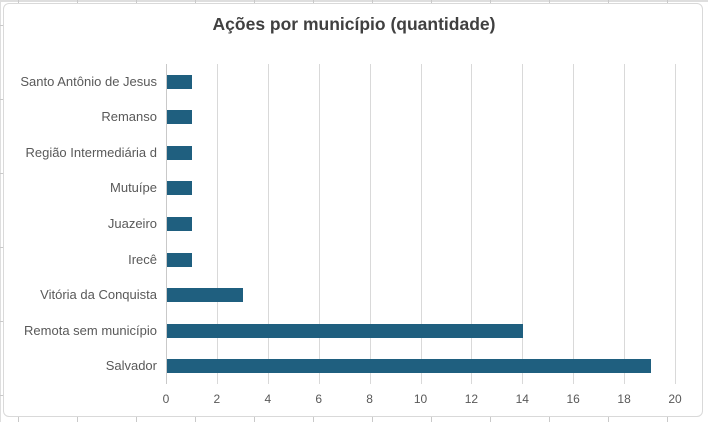 Image resolution: width=708 pixels, height=422 pixels. What do you see at coordinates (90, 330) in the screenshot?
I see `category-label: Remota sem município` at bounding box center [90, 330].